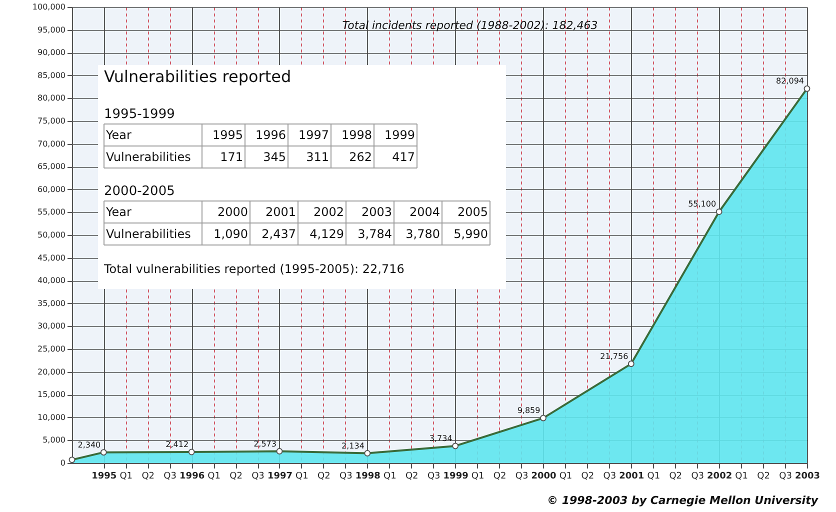 Image resolution: width=836 pixels, height=512 pixels. What do you see at coordinates (327, 234) in the screenshot?
I see `annotation: 4,129` at bounding box center [327, 234].